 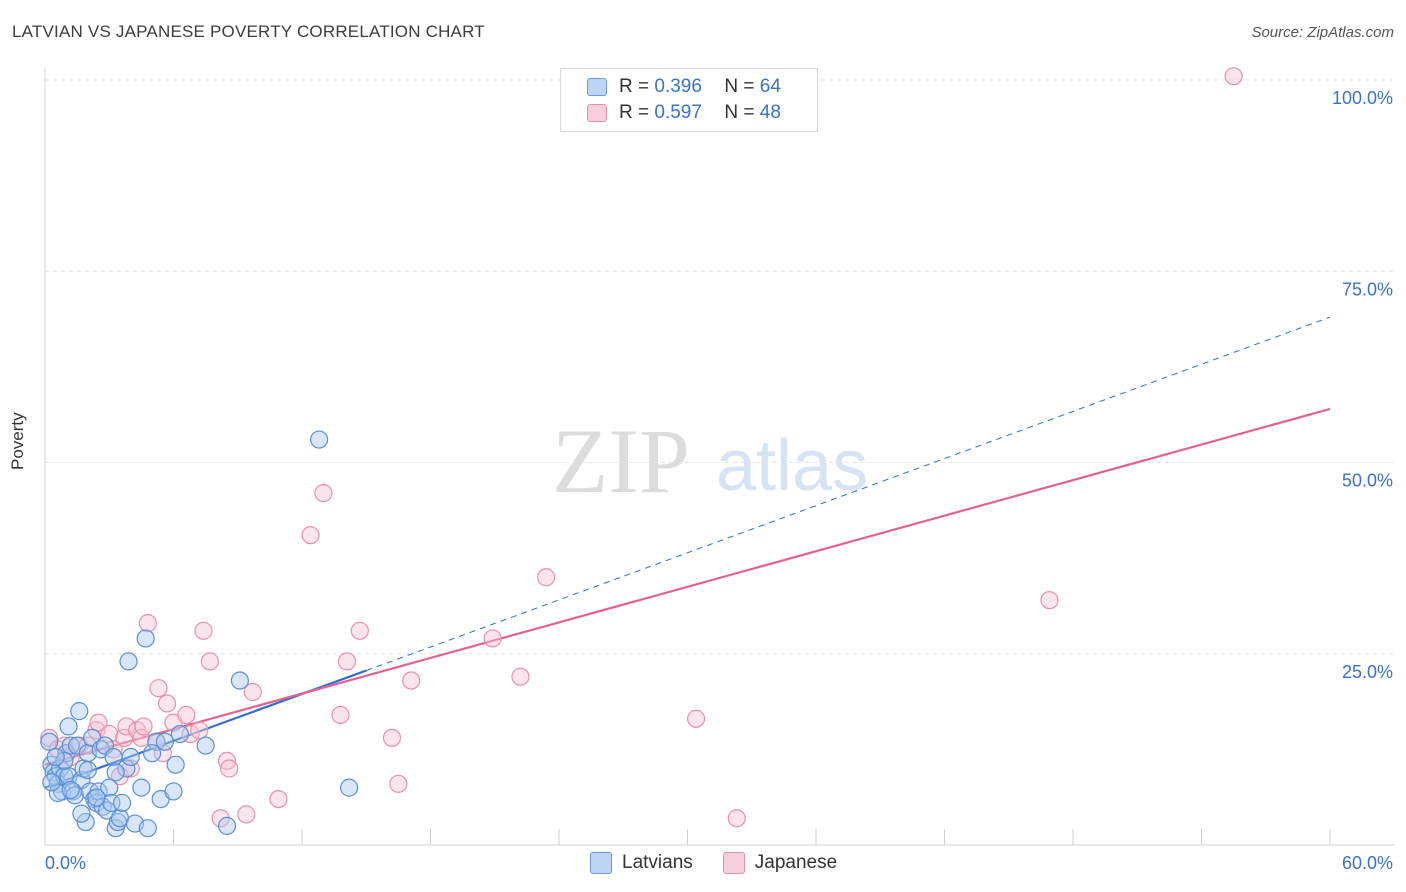 What do you see at coordinates (601, 863) in the screenshot?
I see `latvians-legend-swatch` at bounding box center [601, 863].